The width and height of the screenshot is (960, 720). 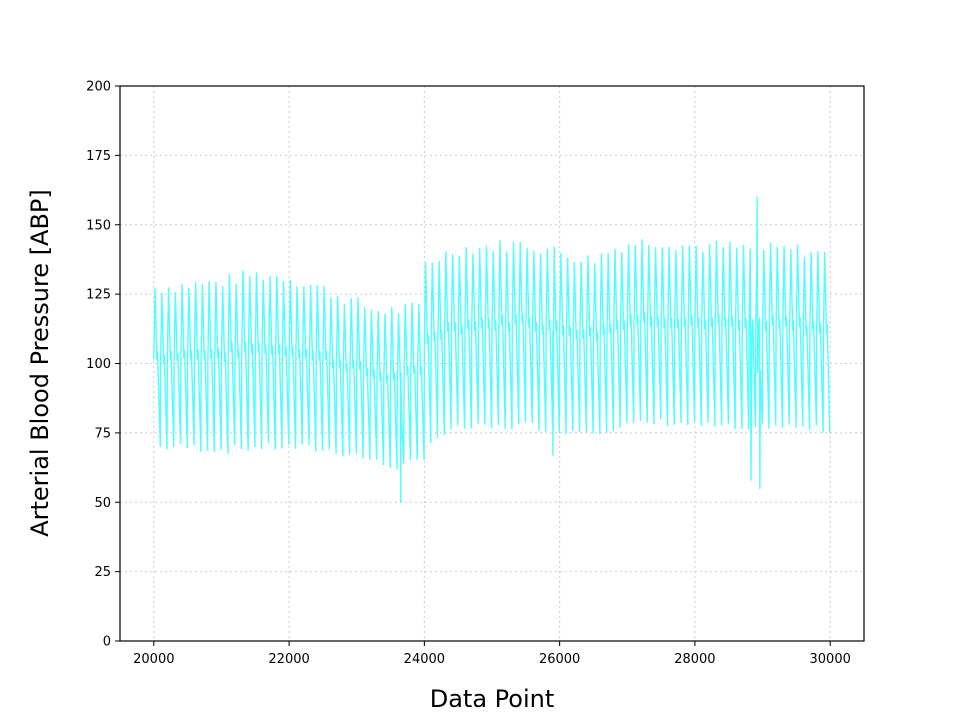 I want to click on x-axis: 20000 22000 24000 26000 28000 30000, so click(x=492, y=654).